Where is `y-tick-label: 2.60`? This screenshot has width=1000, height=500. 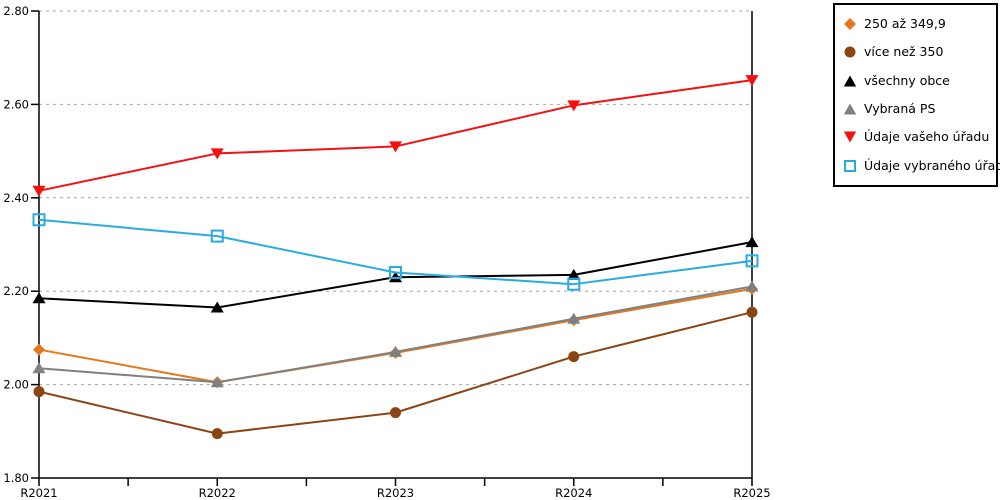
y-tick-label: 2.60 is located at coordinates (16, 104).